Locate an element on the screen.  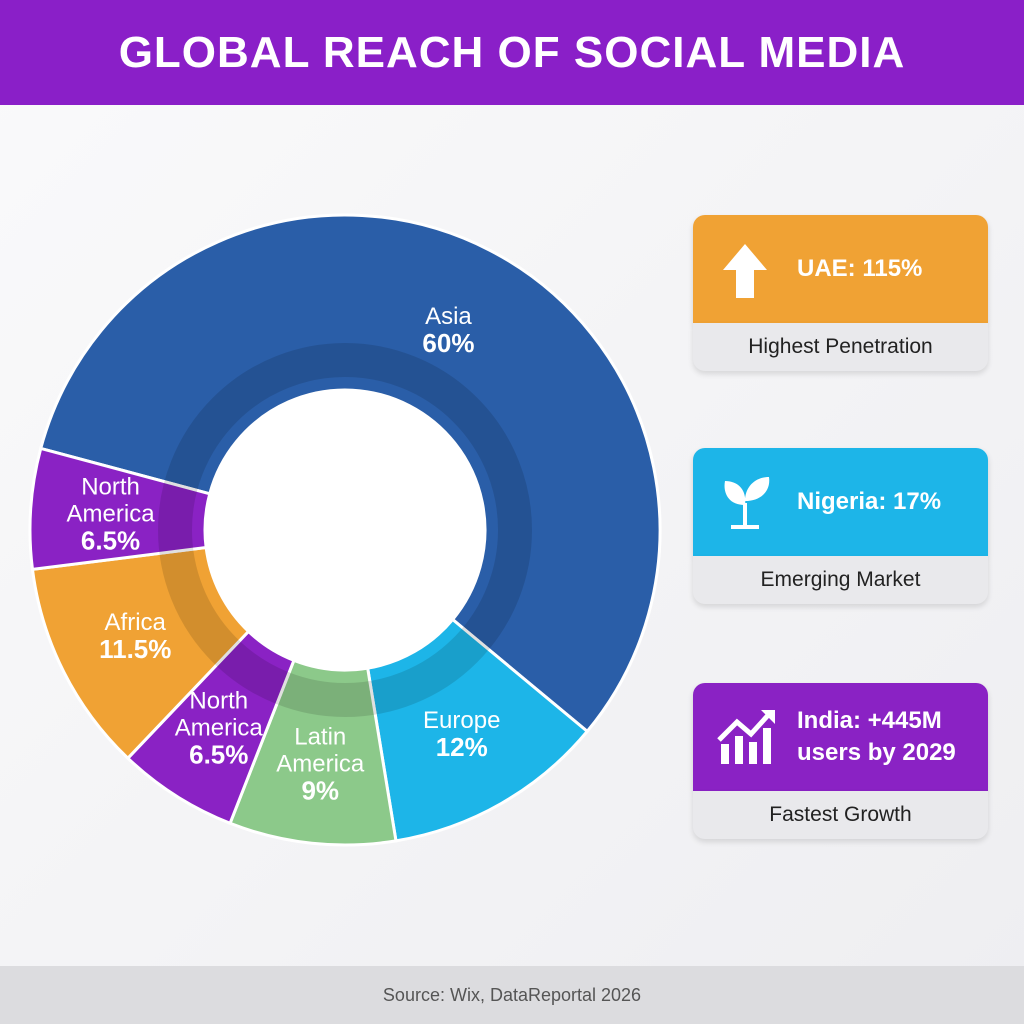
segment-category: Latin America is located at coordinates (320, 750).